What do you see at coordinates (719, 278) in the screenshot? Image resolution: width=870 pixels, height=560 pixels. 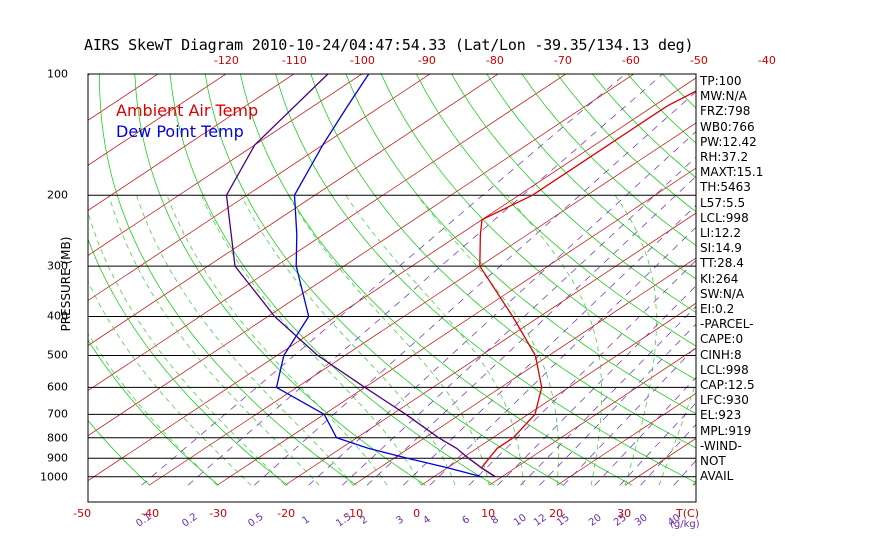 I see `stat-item: KI:264` at bounding box center [719, 278].